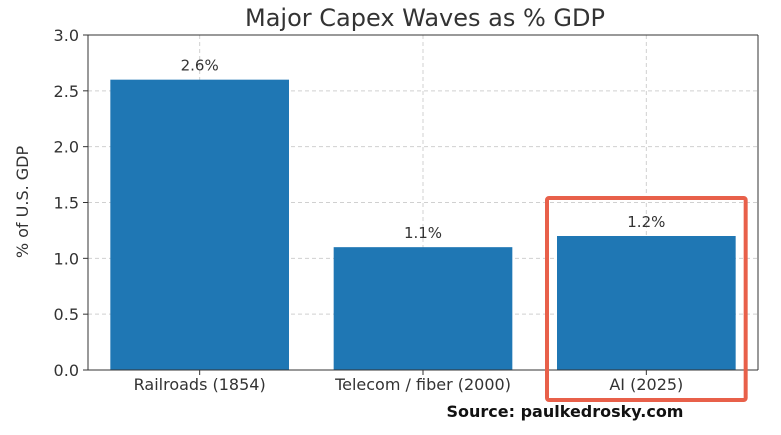 The height and width of the screenshot is (435, 781). What do you see at coordinates (646, 384) in the screenshot?
I see `x-tick-label: AI (2025)` at bounding box center [646, 384].